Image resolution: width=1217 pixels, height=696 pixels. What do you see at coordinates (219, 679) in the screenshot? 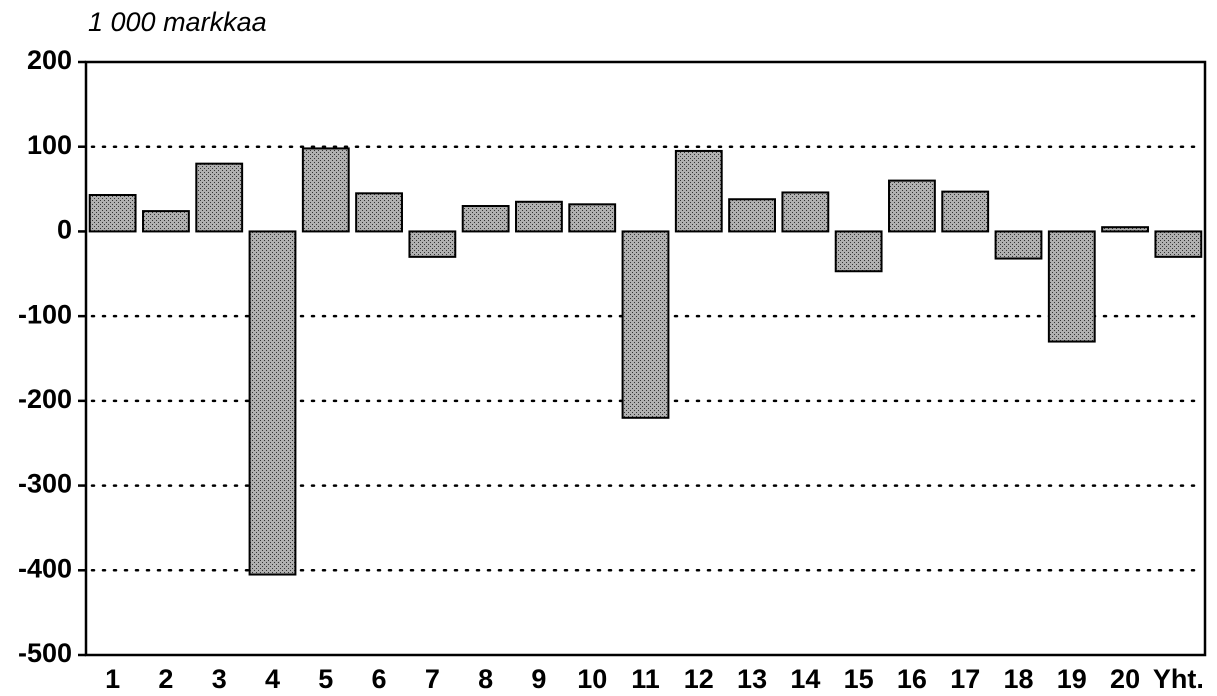
I see `x-tick-label: 3` at bounding box center [219, 679].